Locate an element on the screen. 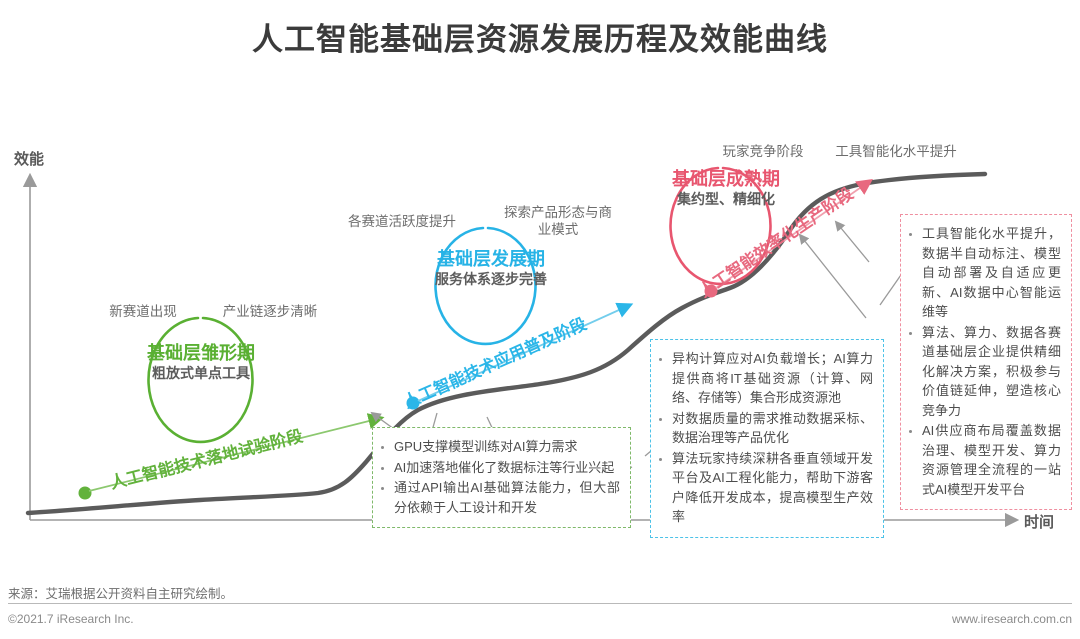  stage-name-embryonic: 基础层雏形期 is located at coordinates (201, 353).